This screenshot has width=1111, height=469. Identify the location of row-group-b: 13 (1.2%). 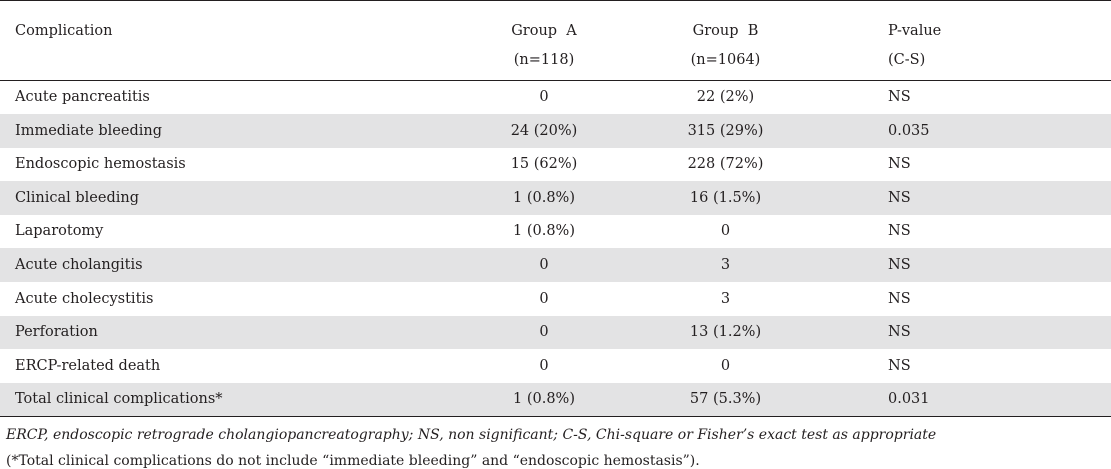
(725, 332).